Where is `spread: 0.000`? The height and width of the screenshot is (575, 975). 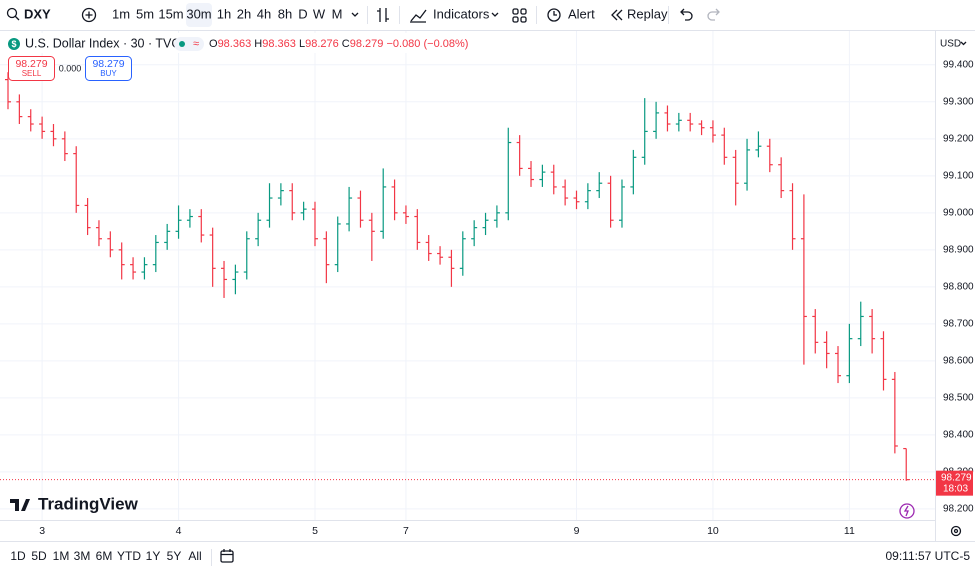
spread: 0.000 is located at coordinates (70, 68).